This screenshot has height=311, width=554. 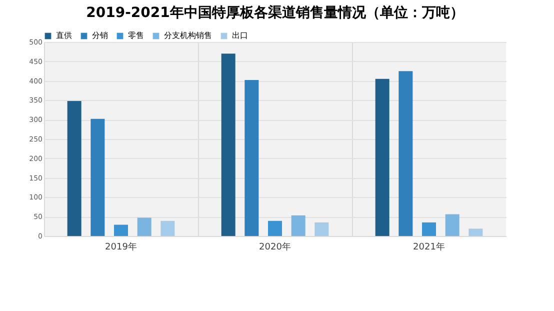 What do you see at coordinates (429, 247) in the screenshot?
I see `x-tick-label: 2021年` at bounding box center [429, 247].